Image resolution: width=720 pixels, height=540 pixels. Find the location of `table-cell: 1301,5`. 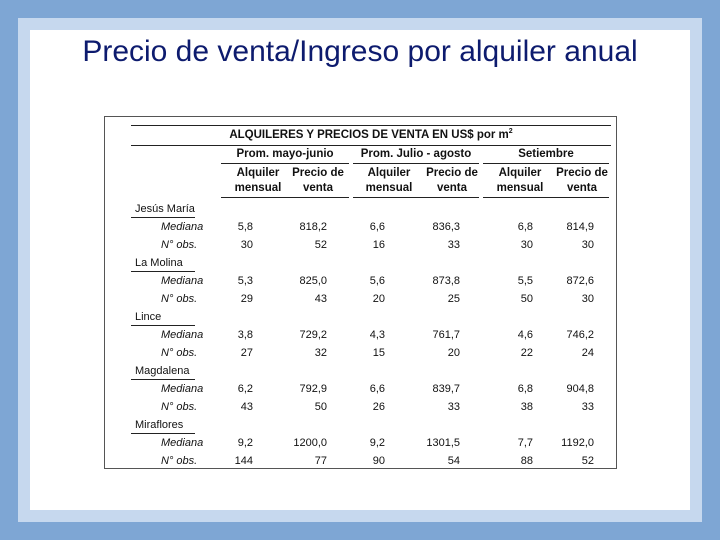

table-cell: 1301,5 is located at coordinates (443, 443).